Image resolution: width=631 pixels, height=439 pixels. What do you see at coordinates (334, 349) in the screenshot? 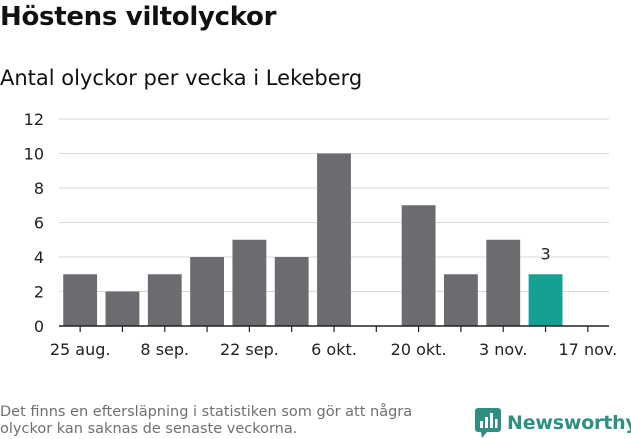
I see `x-tick-label: 6 okt.` at bounding box center [334, 349].